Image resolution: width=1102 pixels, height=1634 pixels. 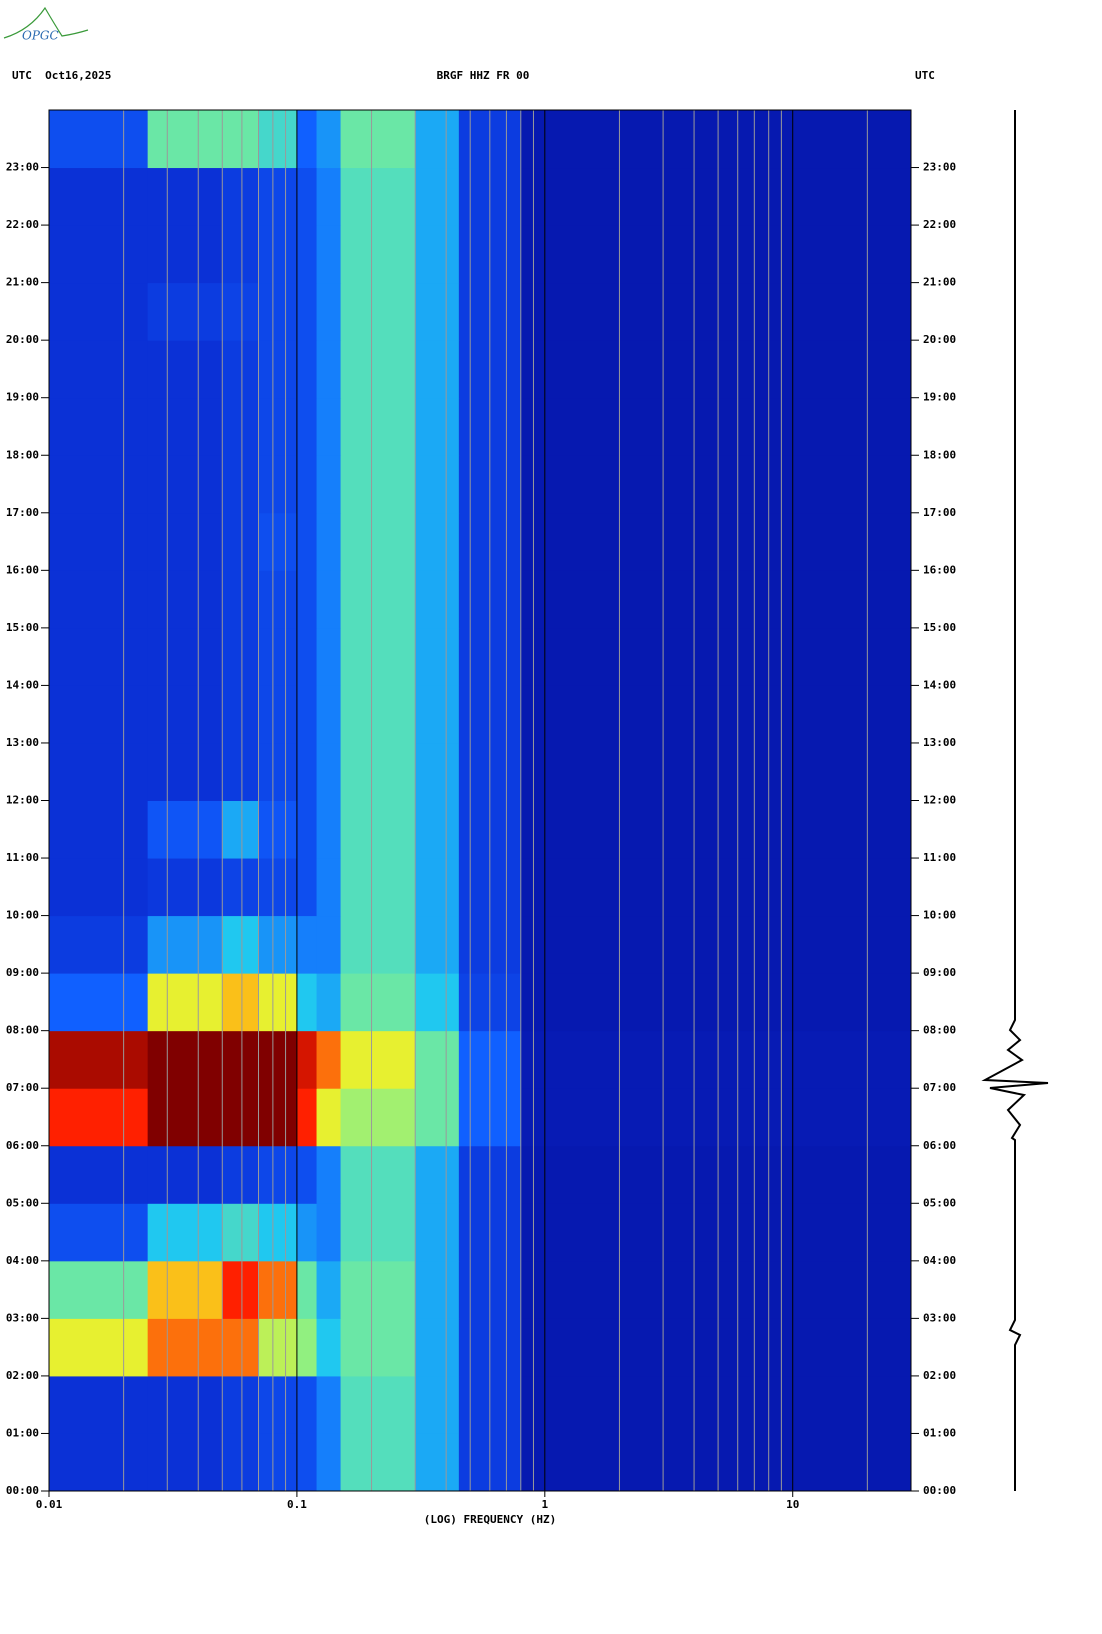 I want to click on y-tick-label: 04:00, so click(x=22, y=1260).